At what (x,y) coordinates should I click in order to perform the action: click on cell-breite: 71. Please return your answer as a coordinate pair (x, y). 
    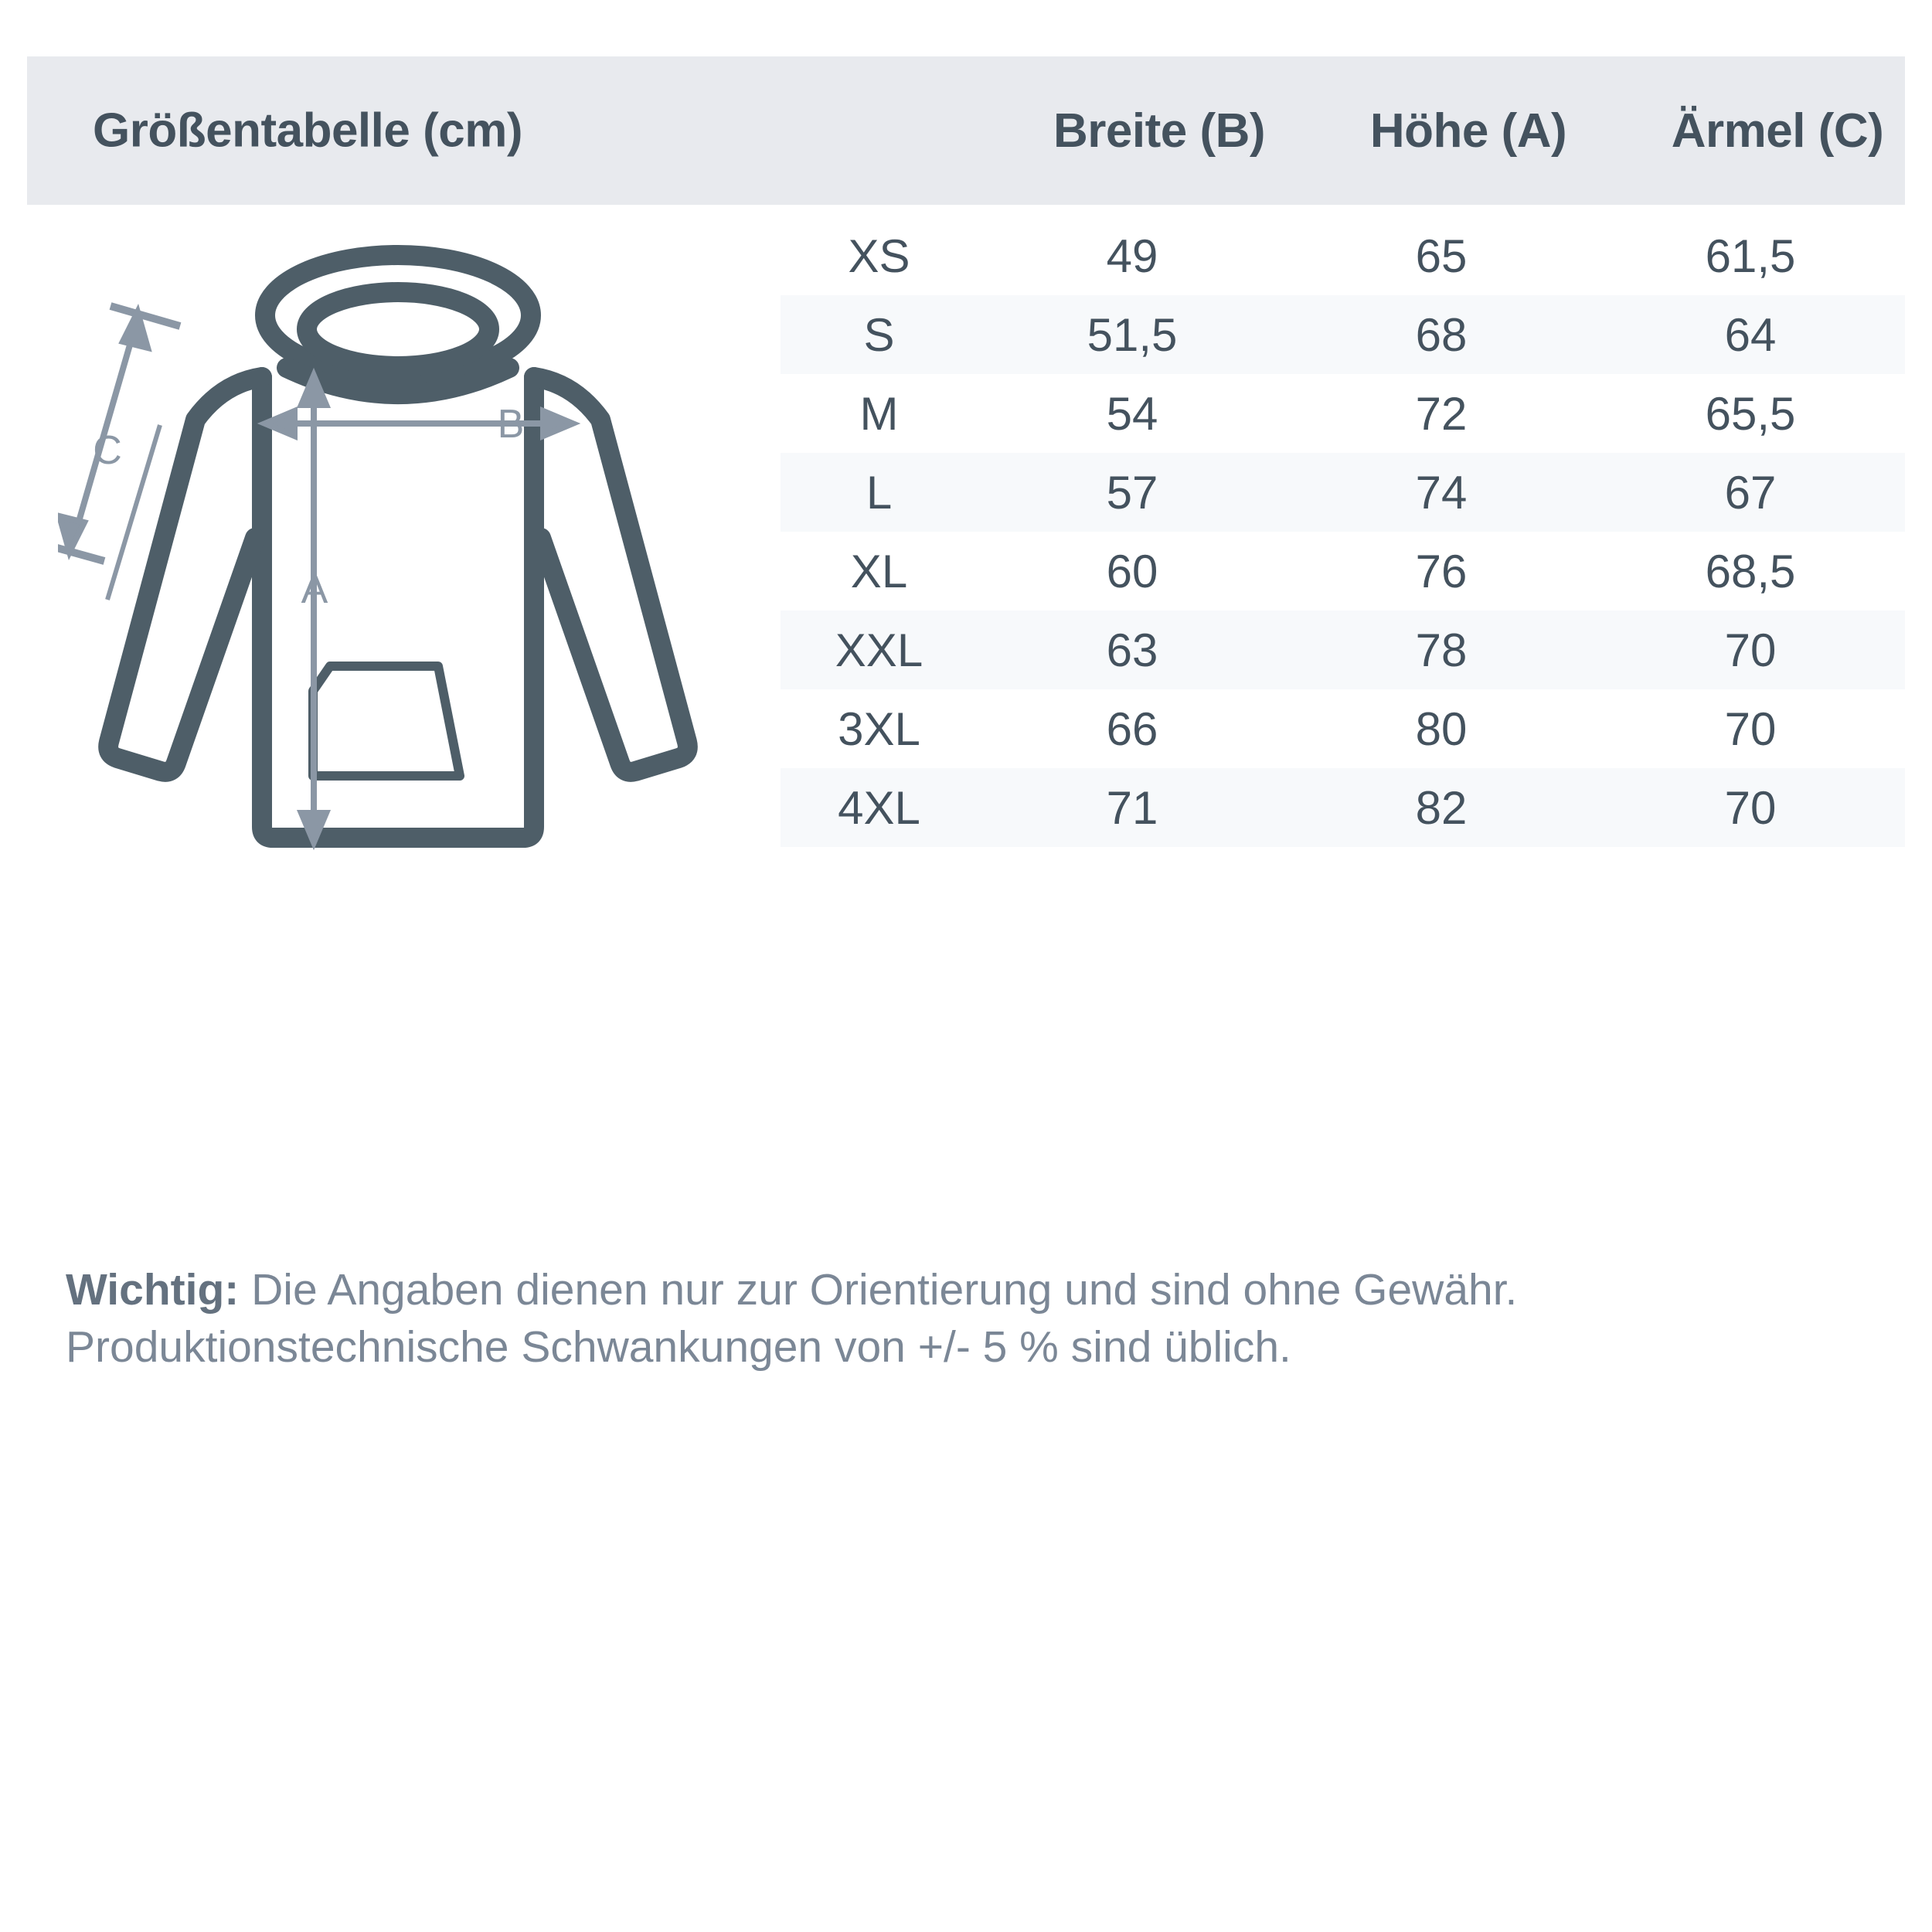
    Looking at the image, I should click on (1132, 807).